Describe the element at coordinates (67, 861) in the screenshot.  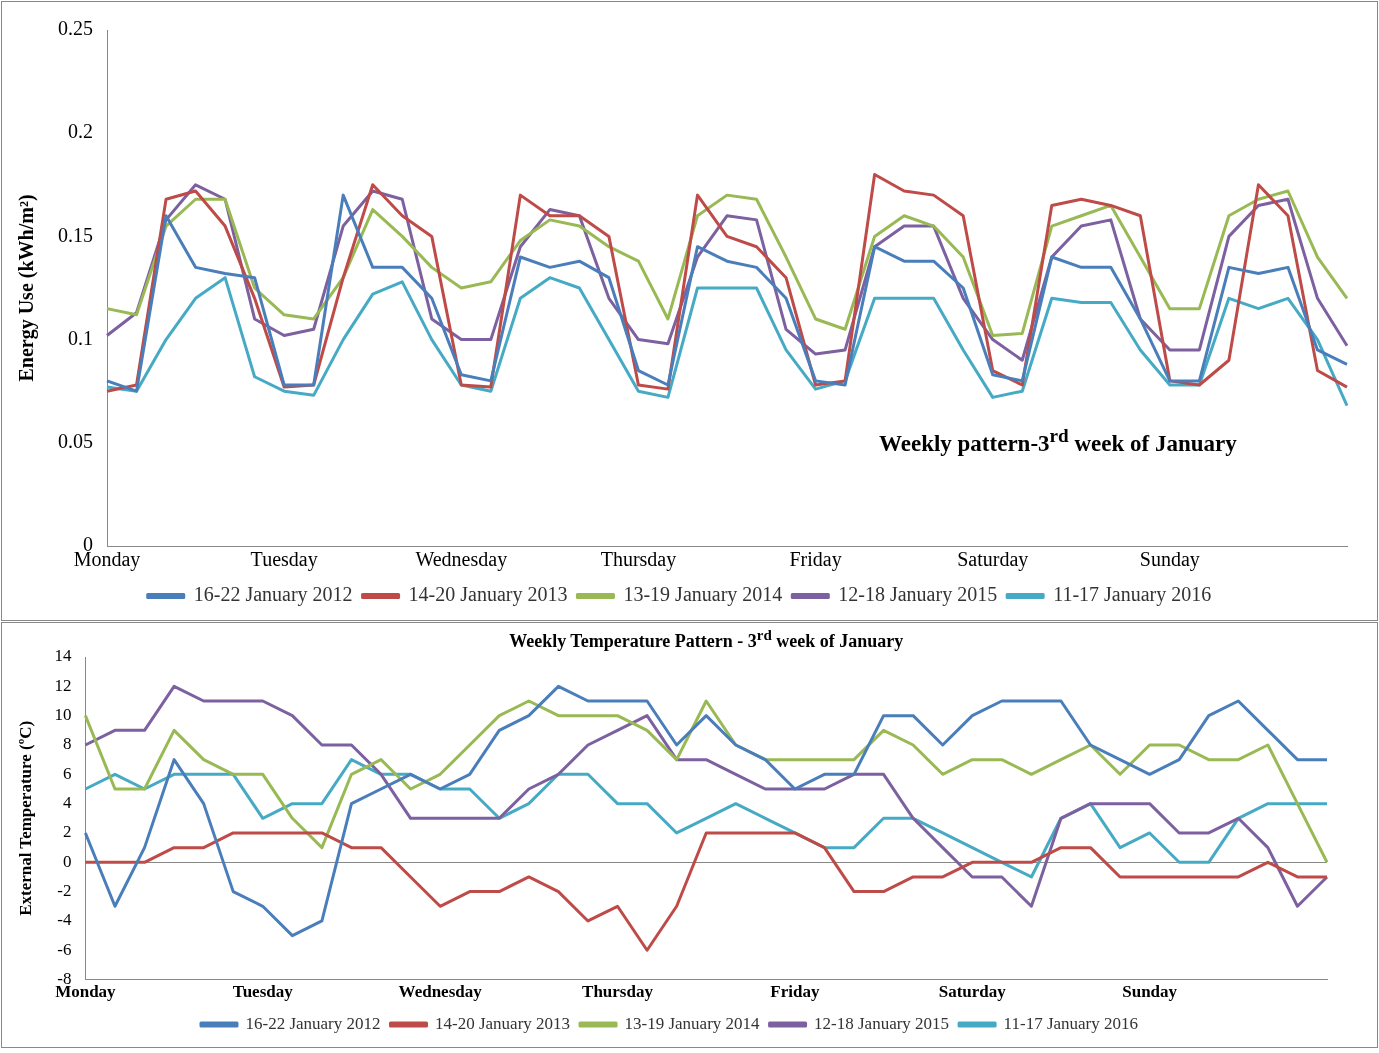
I see `y-tick-label: 0` at that location.